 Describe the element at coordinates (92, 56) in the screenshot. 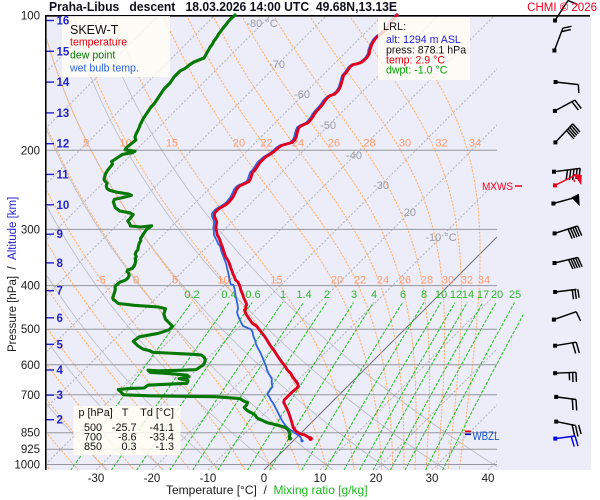

I see `svg-text: dew point` at that location.